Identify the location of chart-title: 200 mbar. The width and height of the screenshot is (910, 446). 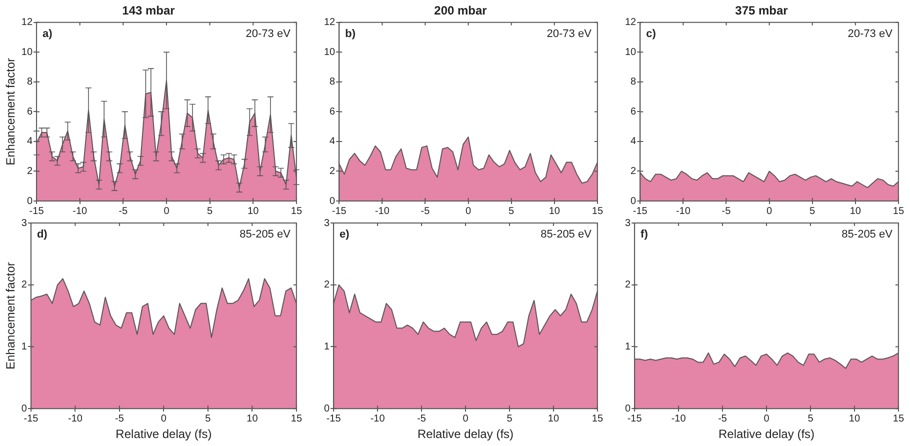
(461, 11).